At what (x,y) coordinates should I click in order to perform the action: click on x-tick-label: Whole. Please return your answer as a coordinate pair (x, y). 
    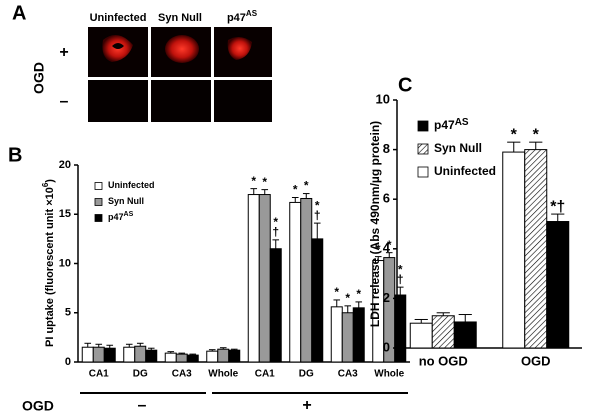
    Looking at the image, I should click on (389, 374).